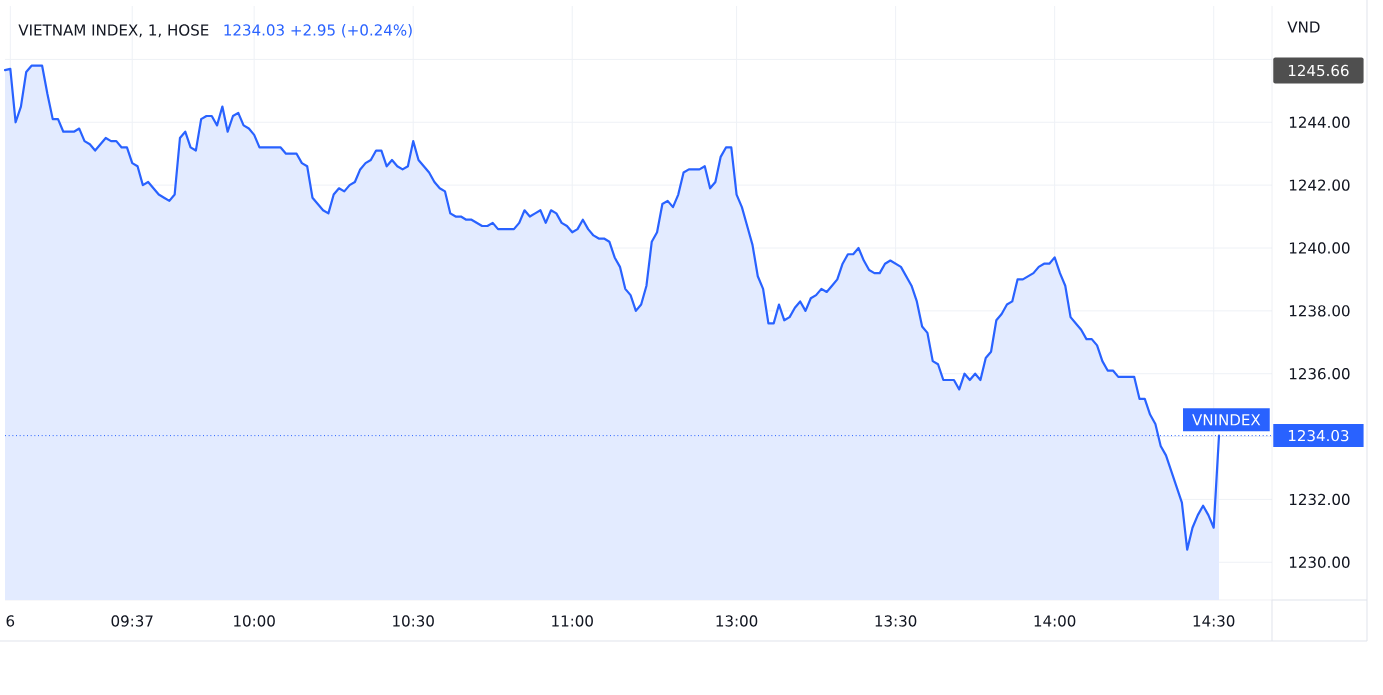  Describe the element at coordinates (1319, 185) in the screenshot. I see `y-tick-label: 1242.00` at that location.